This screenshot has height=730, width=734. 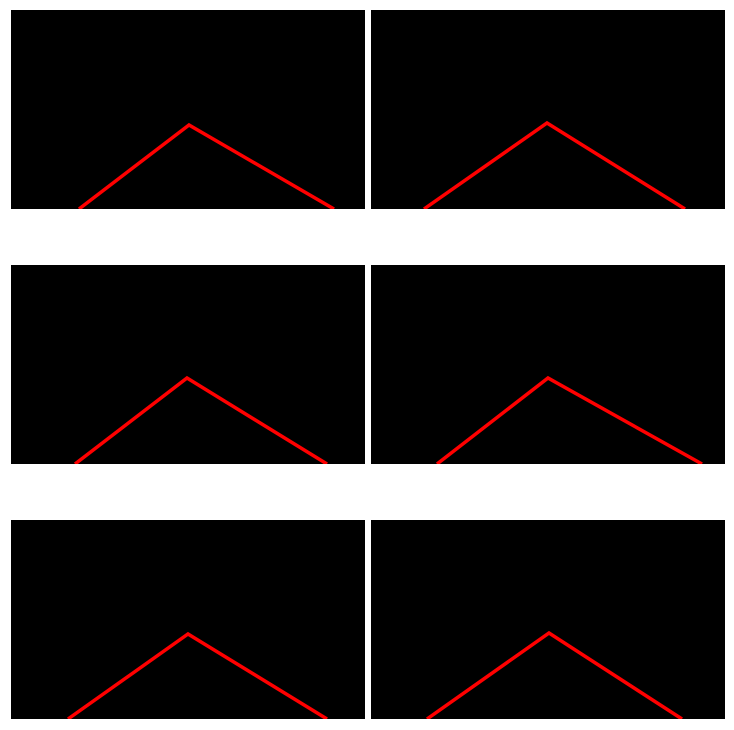 What do you see at coordinates (188, 619) in the screenshot?
I see `panel-bottom-left` at bounding box center [188, 619].